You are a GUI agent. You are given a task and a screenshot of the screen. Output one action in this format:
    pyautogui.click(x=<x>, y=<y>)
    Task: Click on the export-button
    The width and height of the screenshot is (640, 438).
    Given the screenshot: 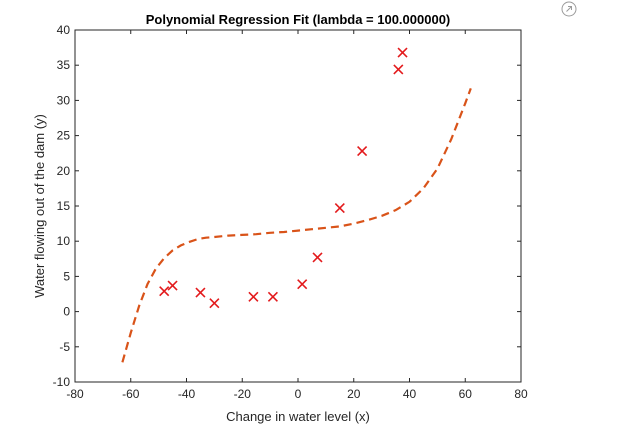 What is the action you would take?
    pyautogui.click(x=569, y=9)
    